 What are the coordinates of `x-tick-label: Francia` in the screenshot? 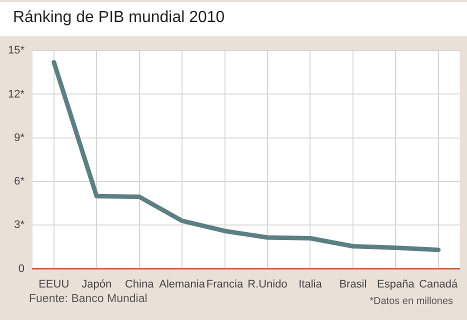 It's located at (225, 284).